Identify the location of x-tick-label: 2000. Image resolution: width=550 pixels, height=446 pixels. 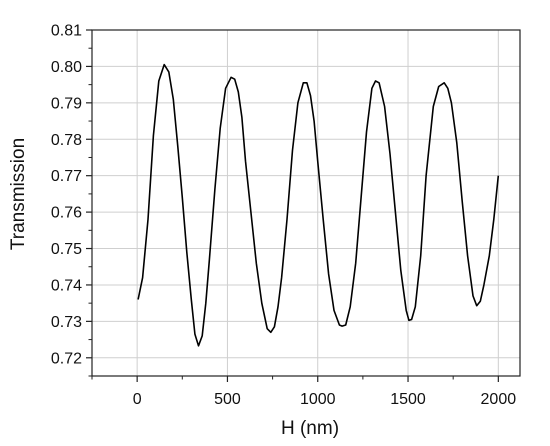
(499, 399).